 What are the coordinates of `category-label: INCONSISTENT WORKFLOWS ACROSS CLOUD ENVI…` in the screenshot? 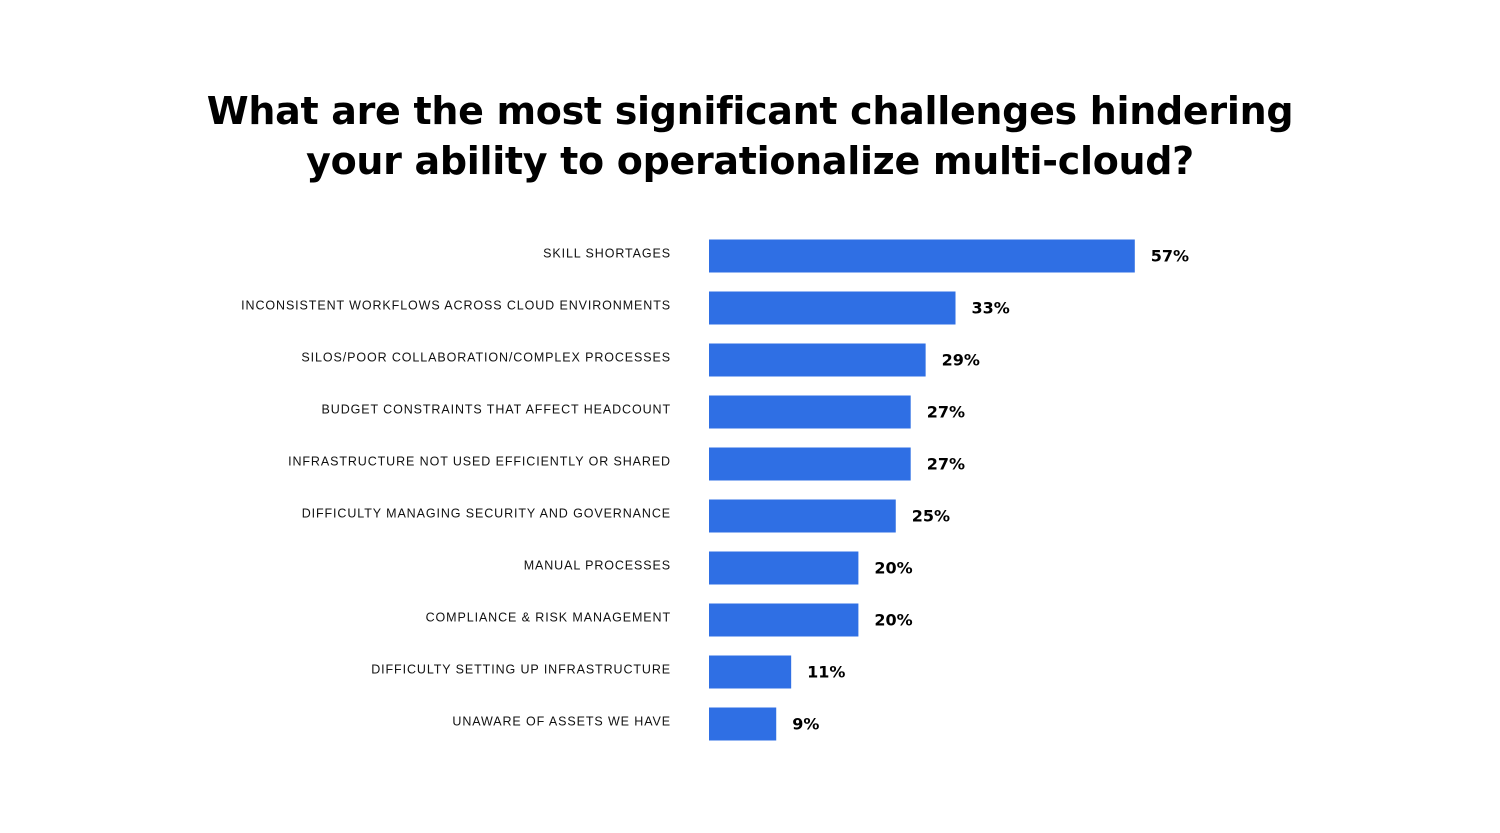 It's located at (456, 305).